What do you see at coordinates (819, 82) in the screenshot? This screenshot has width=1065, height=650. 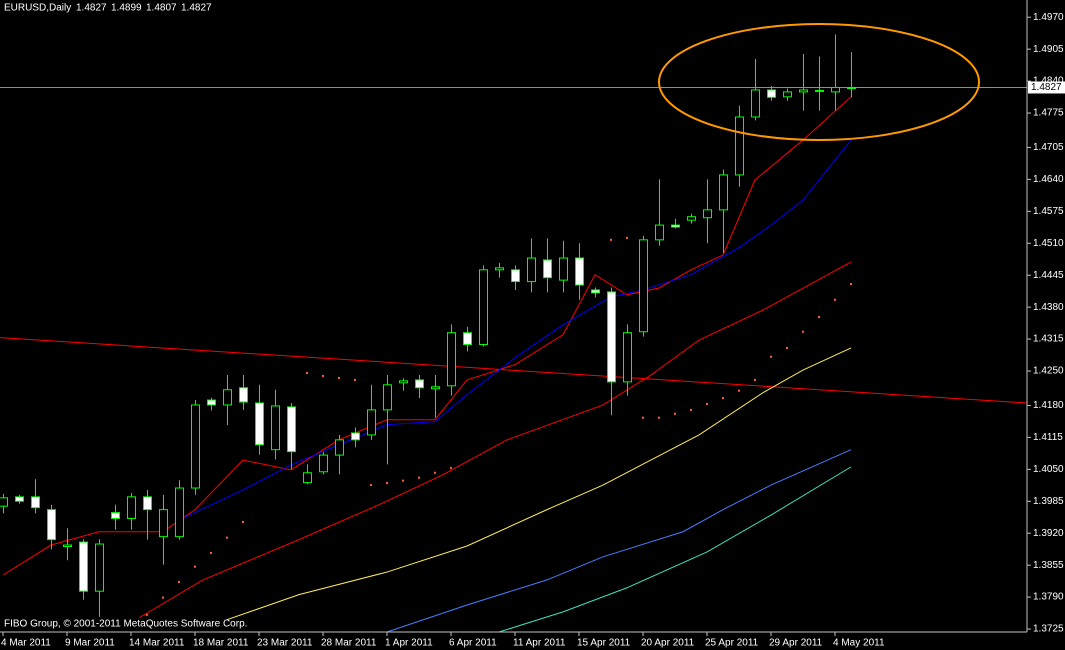 I see `highlight-ellipse` at bounding box center [819, 82].